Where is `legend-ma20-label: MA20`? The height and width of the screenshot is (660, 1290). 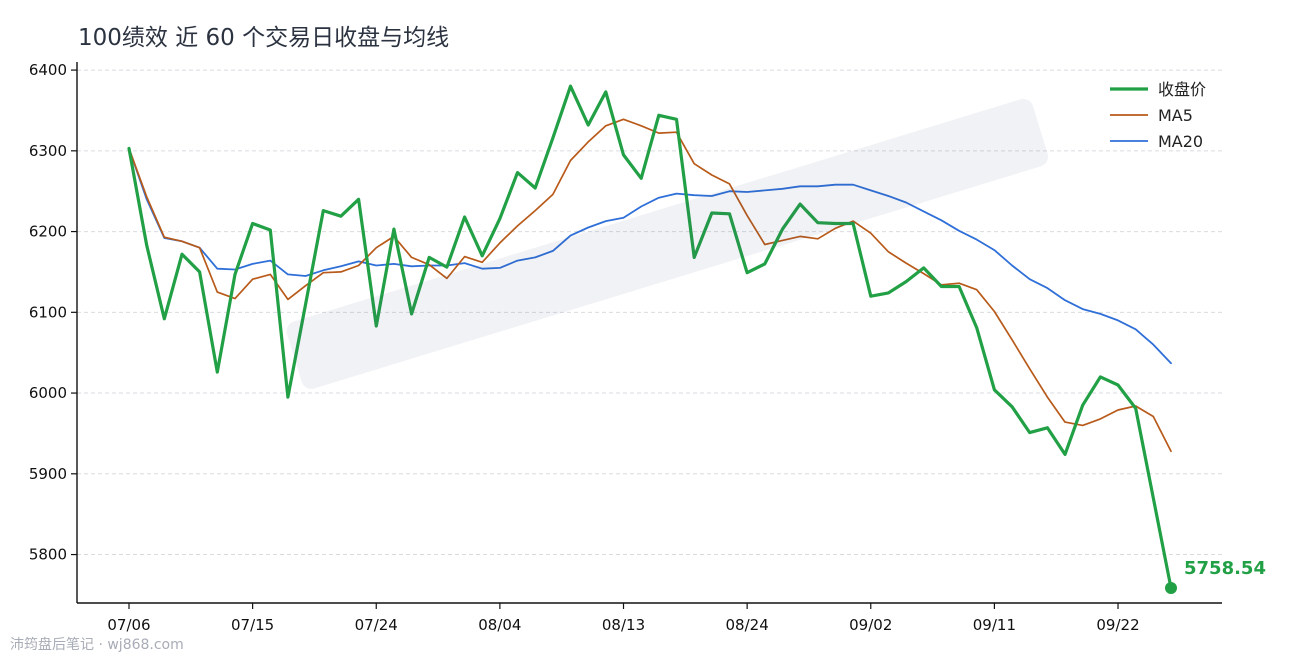
legend-ma20-label: MA20 is located at coordinates (1180, 141).